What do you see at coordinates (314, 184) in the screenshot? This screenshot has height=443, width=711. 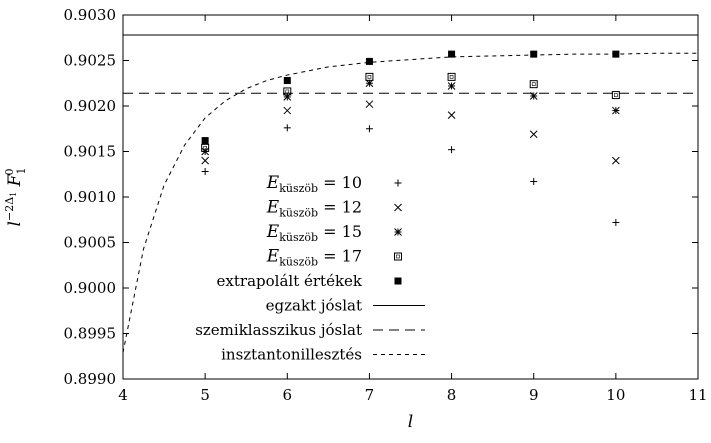 I see `legend-label: Eküszöb = 10` at bounding box center [314, 184].